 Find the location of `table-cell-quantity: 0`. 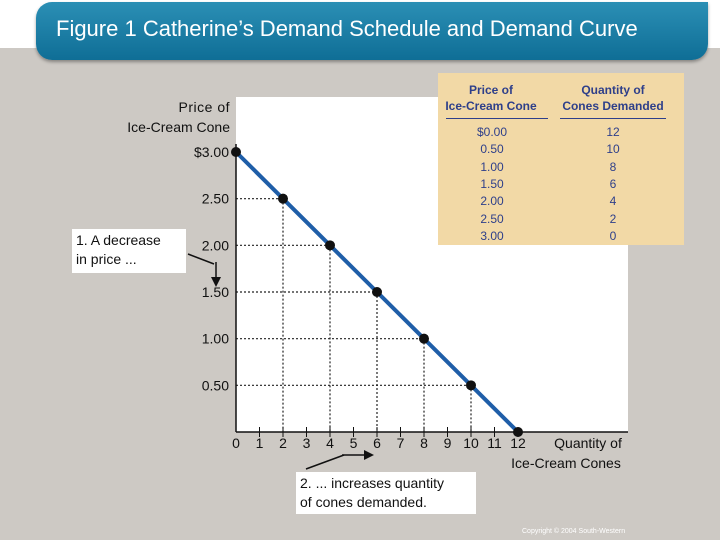

table-cell-quantity: 0 is located at coordinates (613, 235).